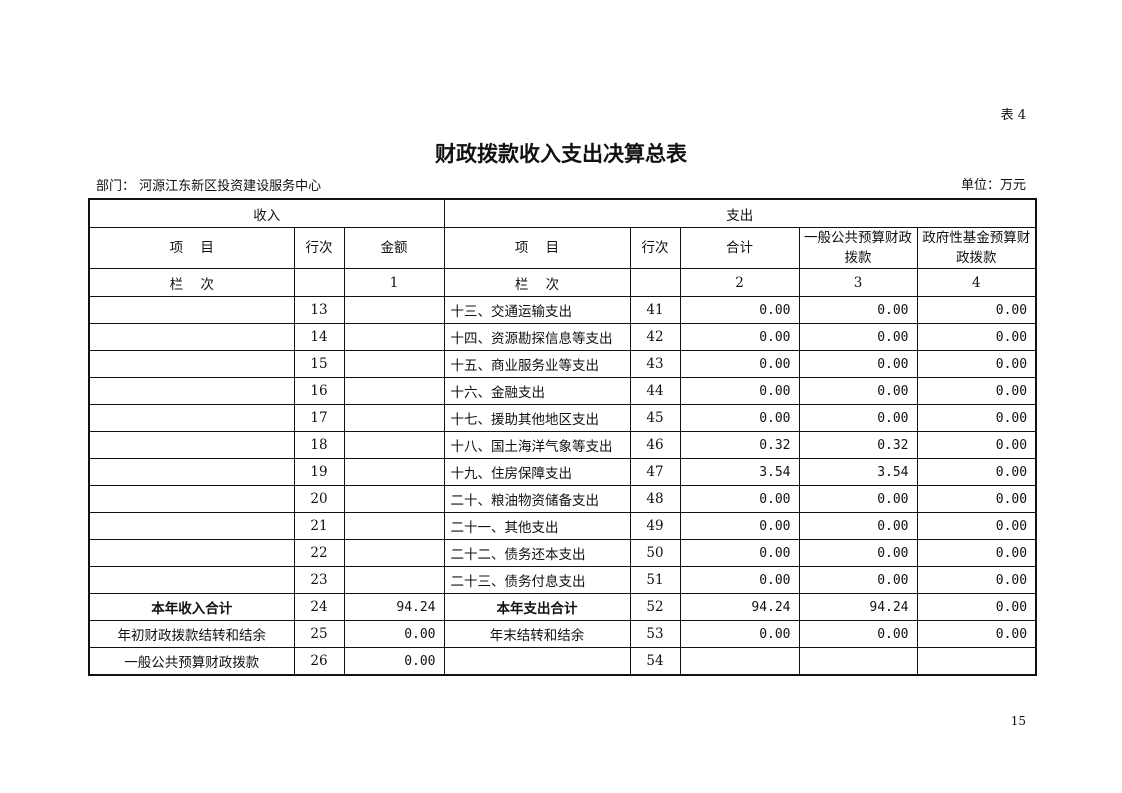 This screenshot has height=793, width=1122. What do you see at coordinates (537, 553) in the screenshot?
I see `expense-item: 二十二、债务还本支出` at bounding box center [537, 553].